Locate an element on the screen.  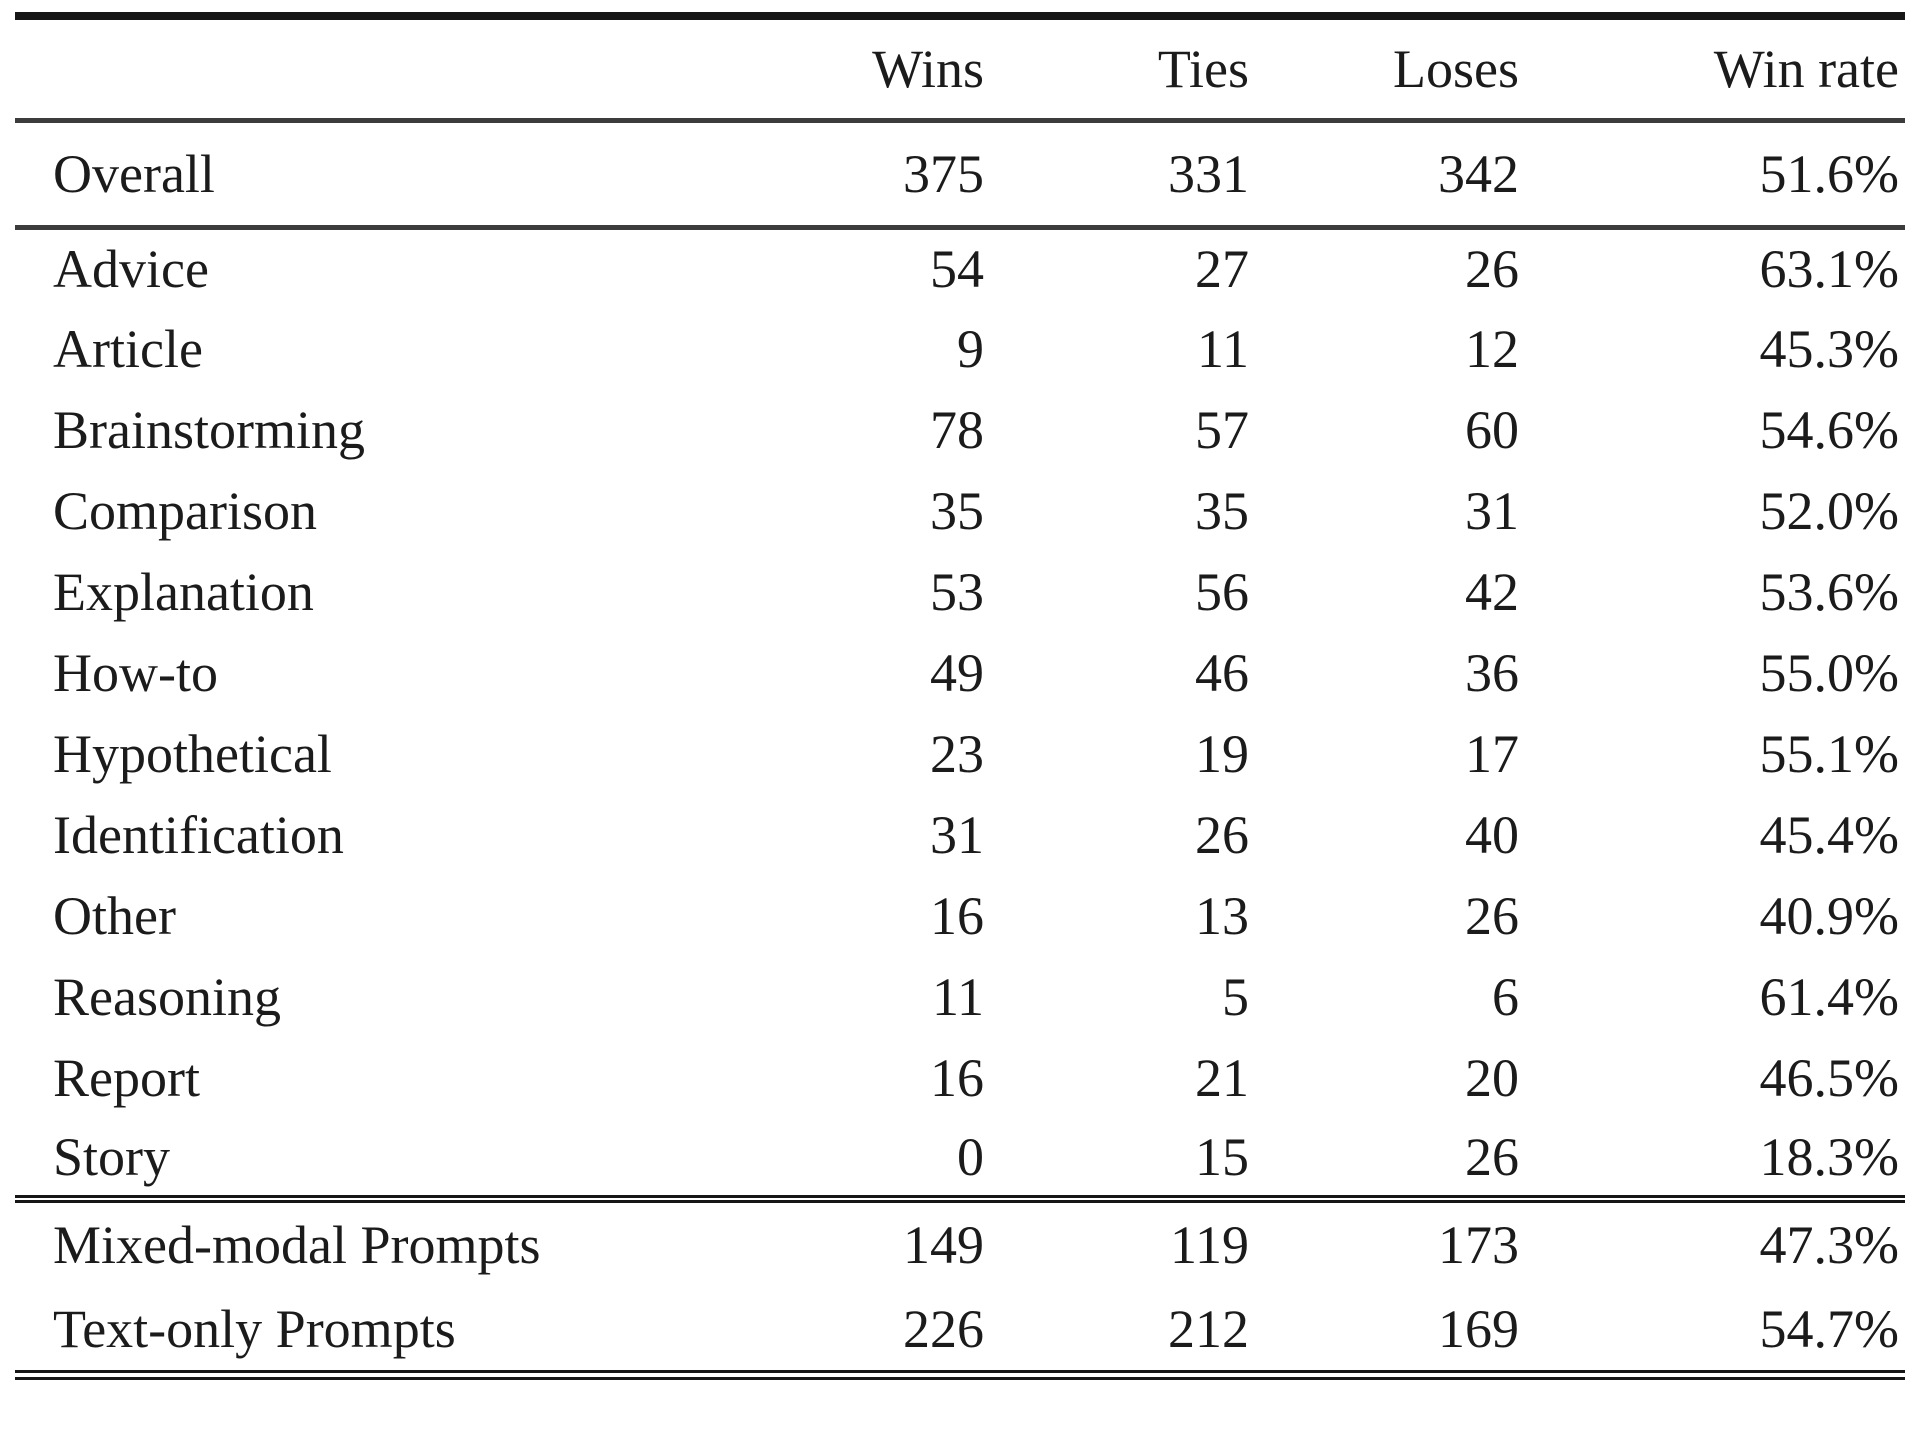
ties-value: 26 is located at coordinates (1222, 834).